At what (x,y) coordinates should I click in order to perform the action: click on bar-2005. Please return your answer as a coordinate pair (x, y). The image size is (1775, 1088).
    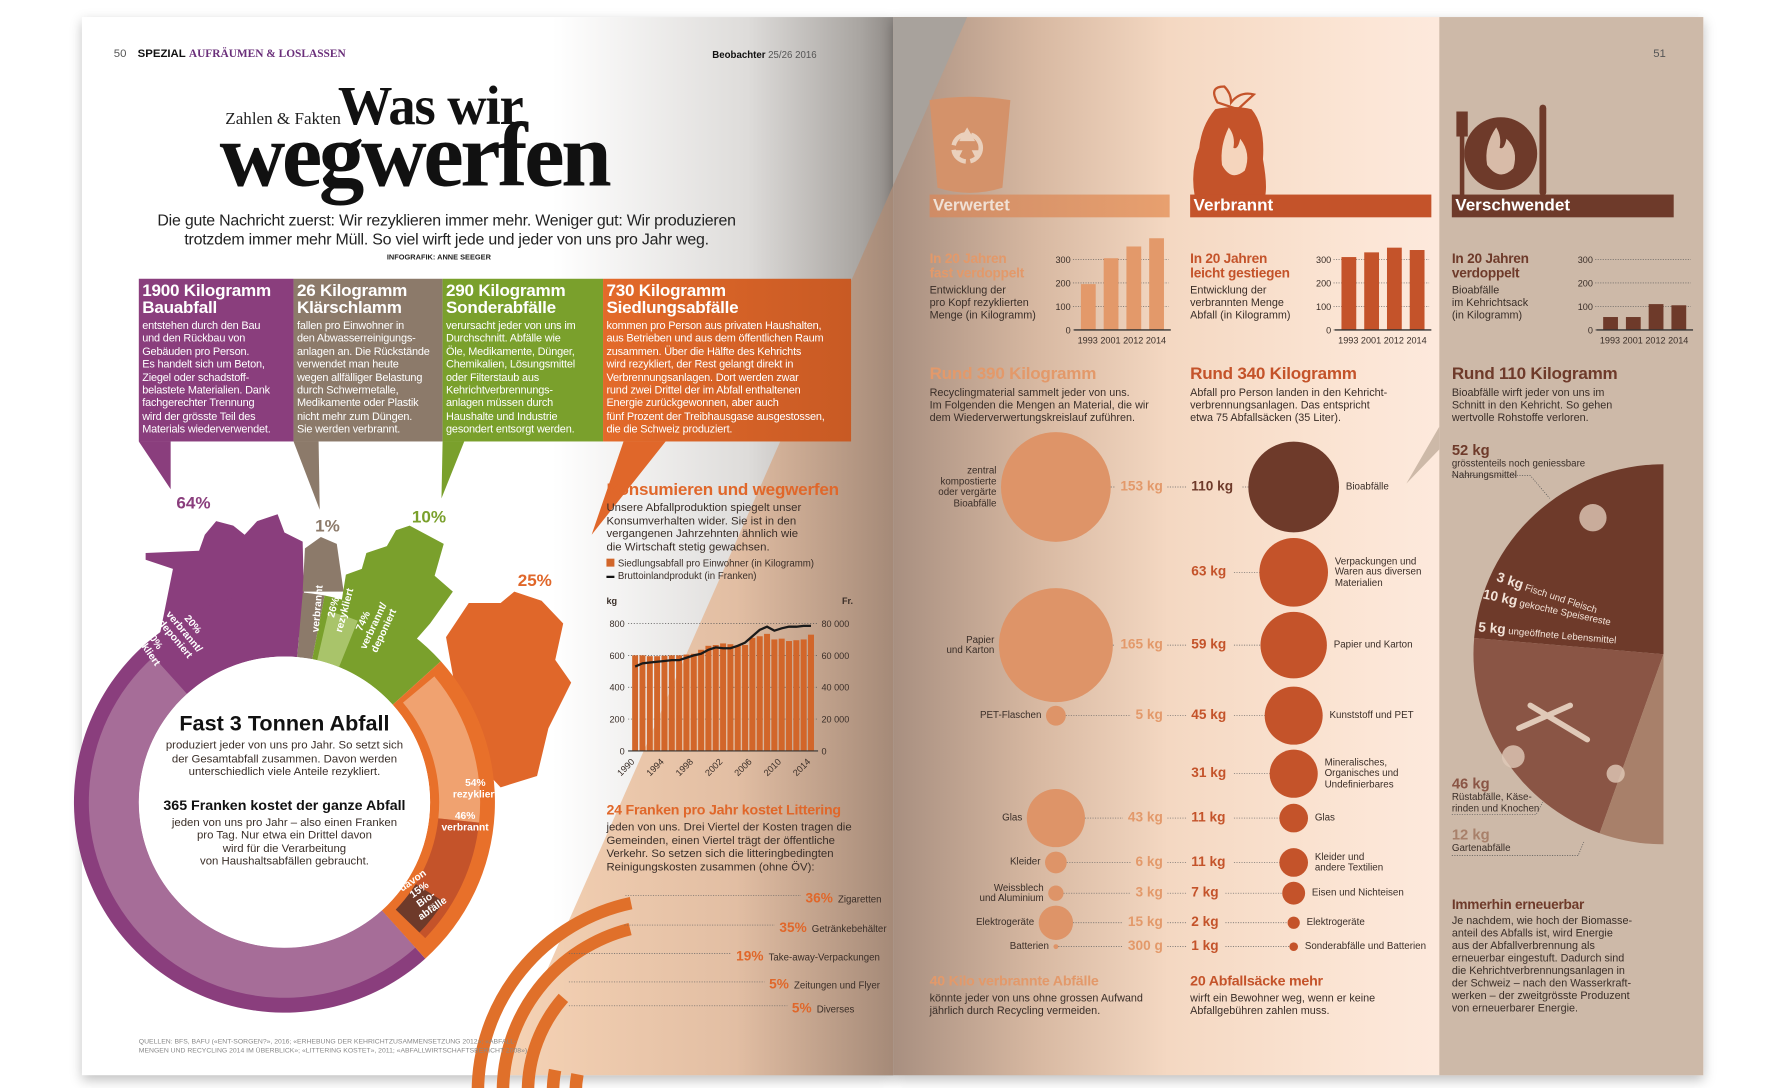
    Looking at the image, I should click on (745, 698).